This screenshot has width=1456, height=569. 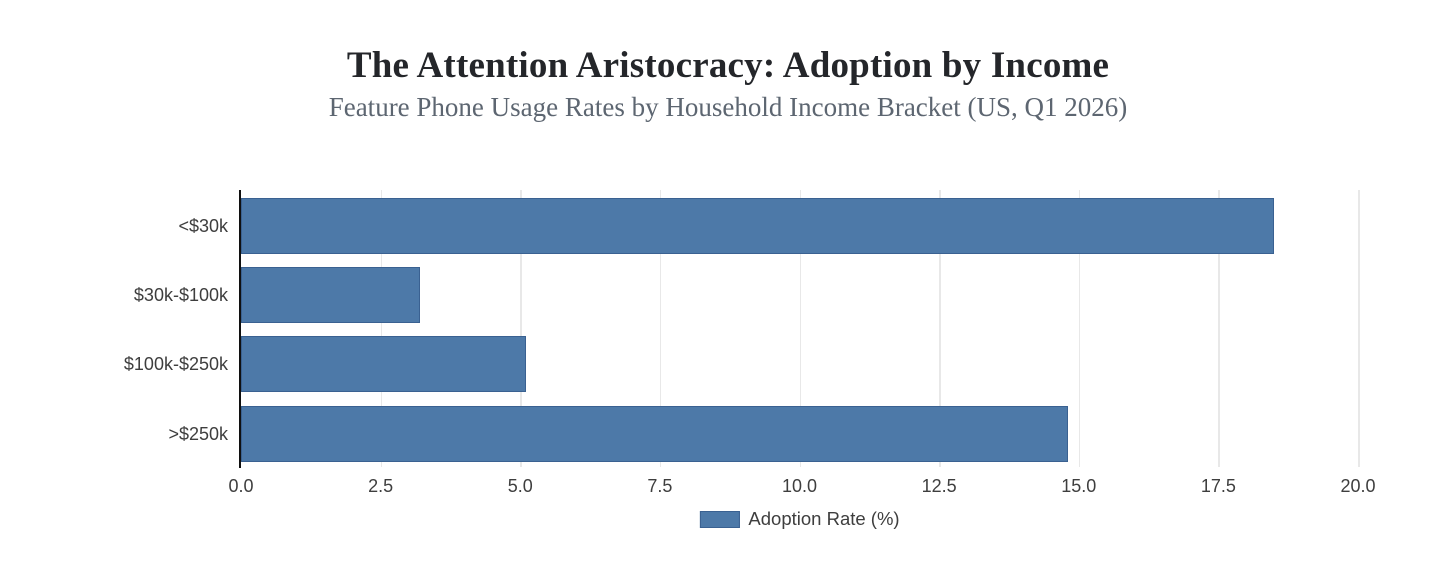 What do you see at coordinates (240, 329) in the screenshot?
I see `y-axis-spine` at bounding box center [240, 329].